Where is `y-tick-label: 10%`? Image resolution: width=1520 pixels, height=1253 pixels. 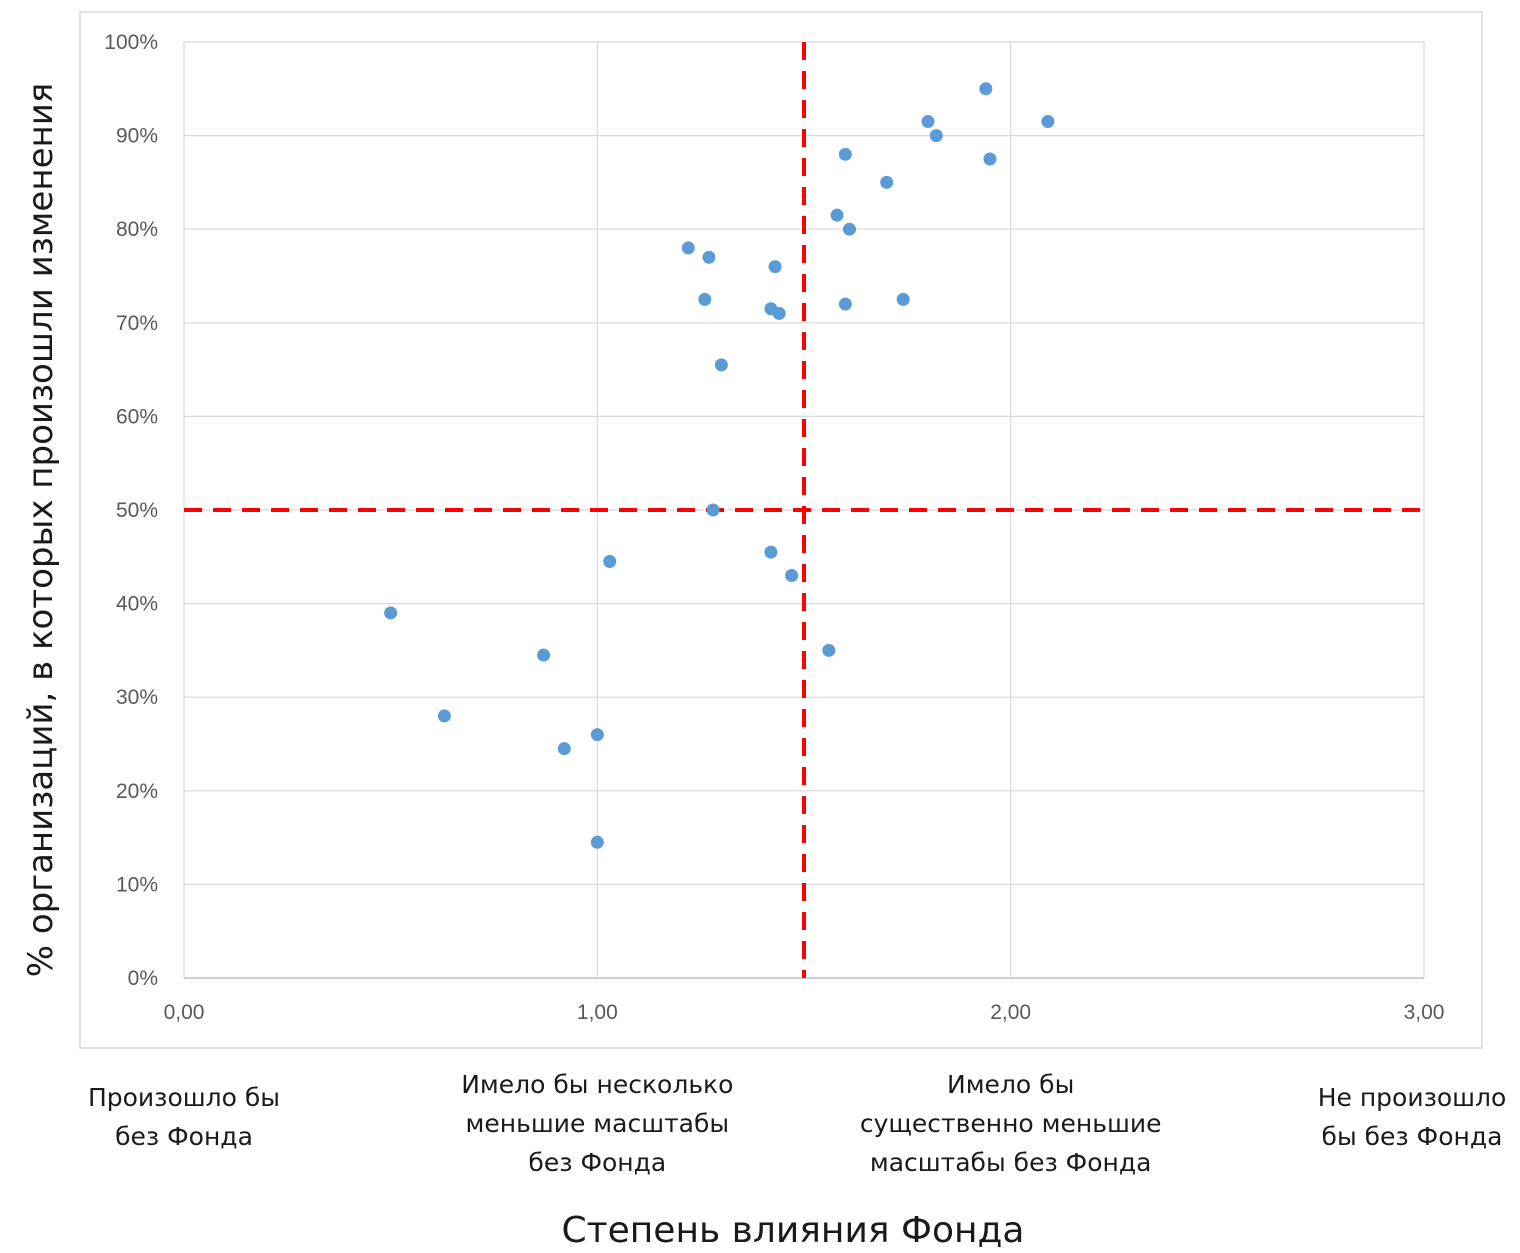
y-tick-label: 10% is located at coordinates (137, 884).